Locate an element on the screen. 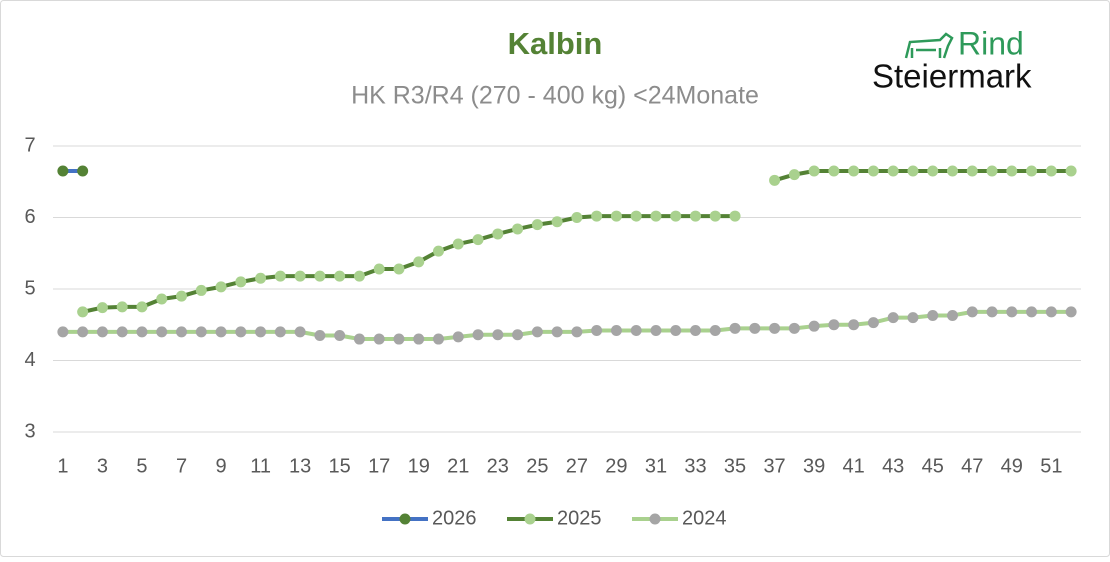  x-tick-label: 35 is located at coordinates (735, 466).